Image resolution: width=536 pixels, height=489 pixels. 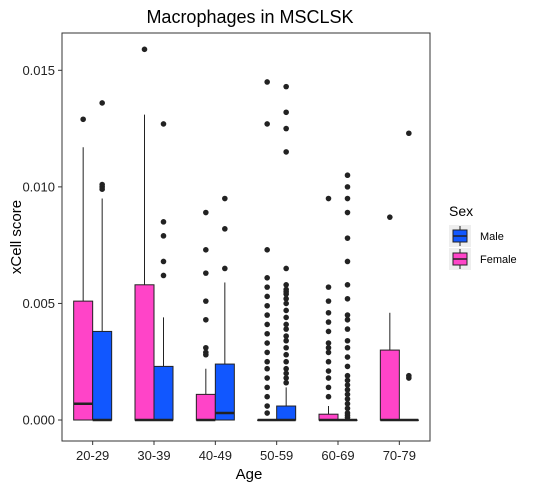 I want to click on legend: Sex Male Female, so click(x=483, y=236).